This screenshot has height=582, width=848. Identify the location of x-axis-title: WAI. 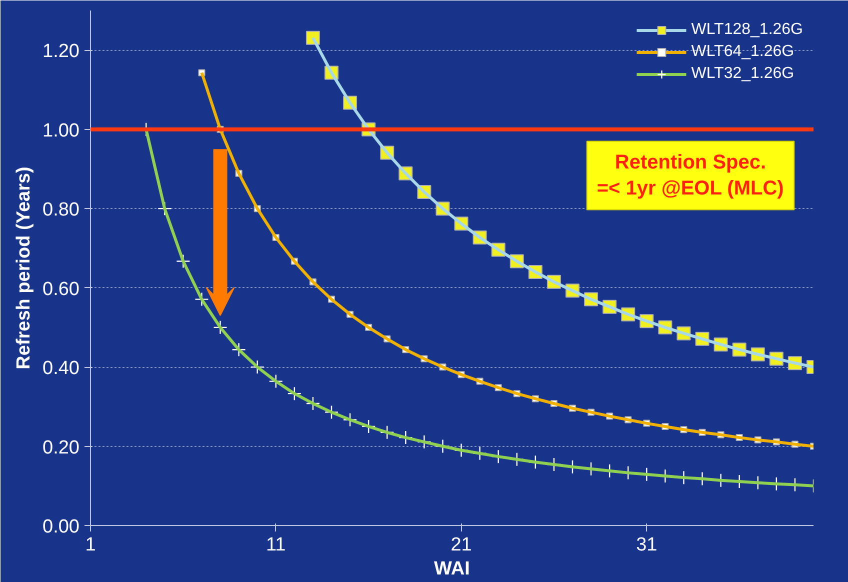
(452, 569).